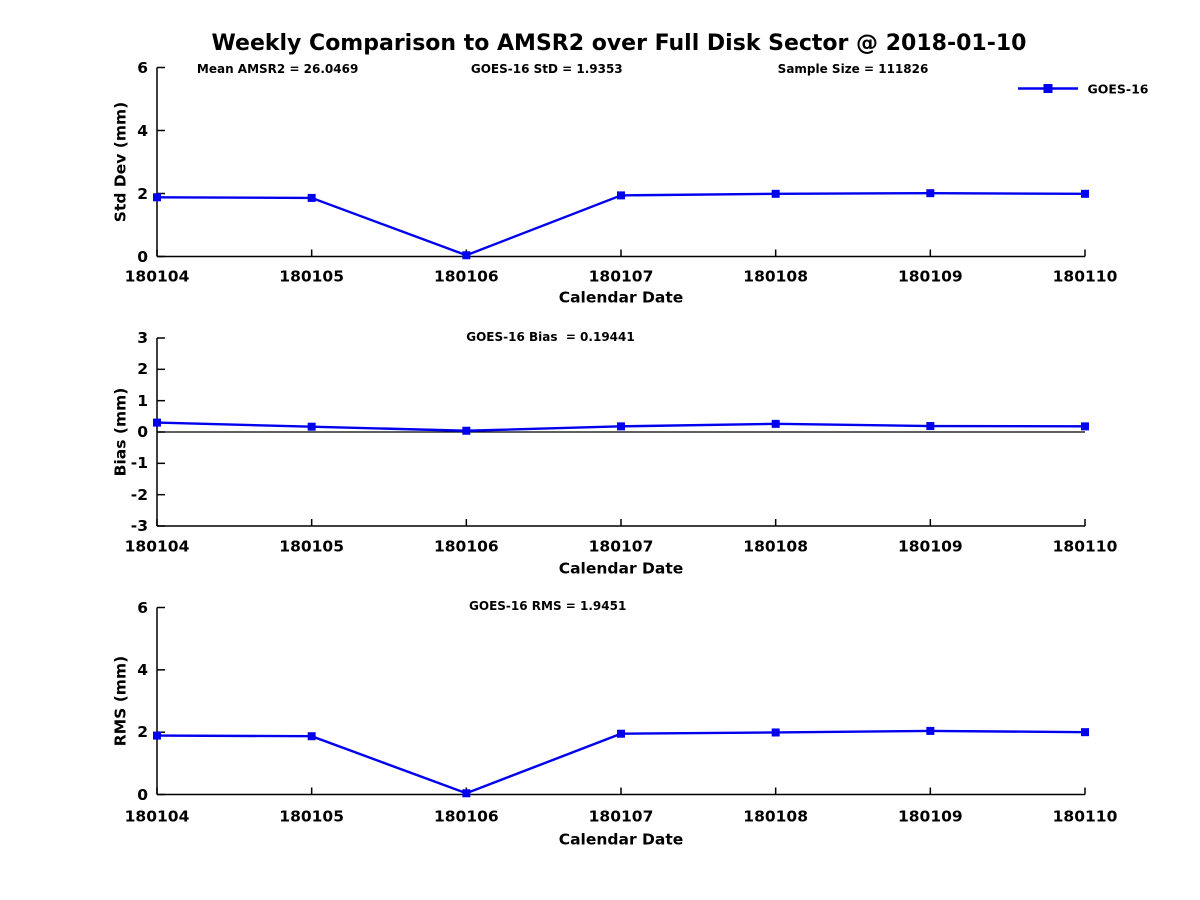 Image resolution: width=1200 pixels, height=900 pixels. What do you see at coordinates (142, 338) in the screenshot?
I see `y-tick-label: 3` at bounding box center [142, 338].